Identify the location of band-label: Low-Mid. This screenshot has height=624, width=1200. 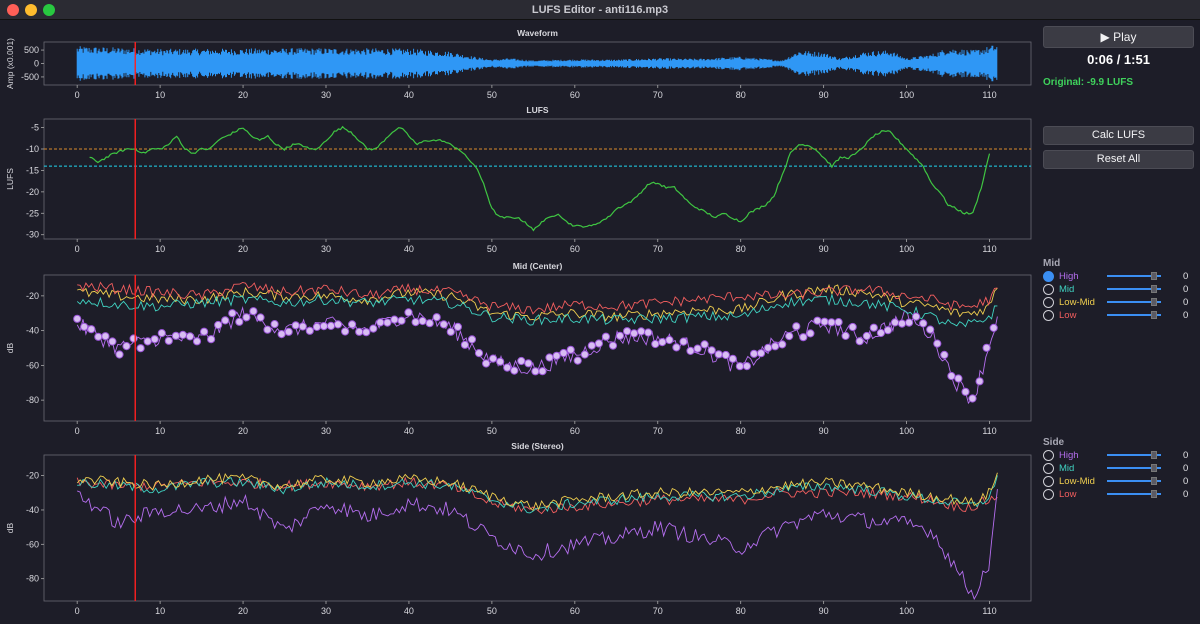
(1077, 302).